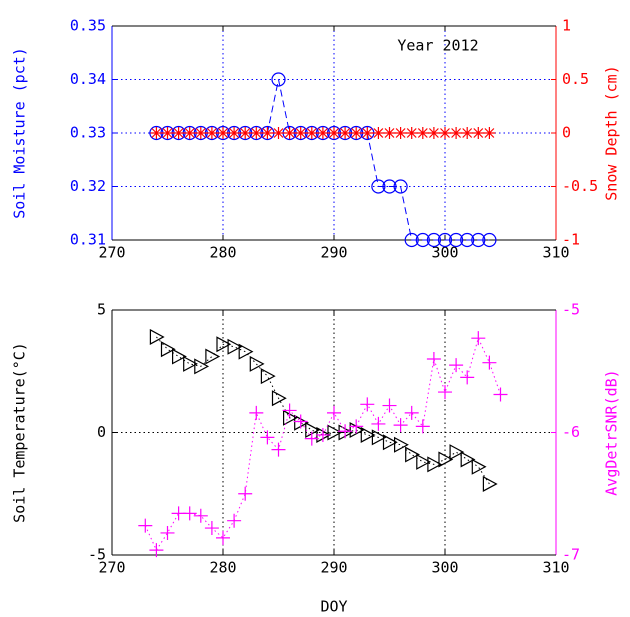 The height and width of the screenshot is (617, 630). What do you see at coordinates (88, 240) in the screenshot?
I see `y-tick-label: 0.31` at bounding box center [88, 240].